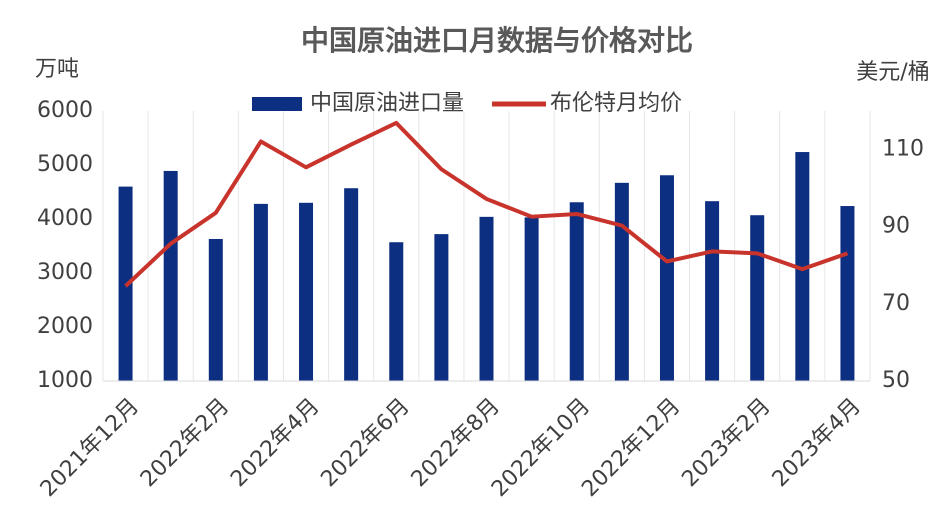 The width and height of the screenshot is (946, 526). What do you see at coordinates (896, 380) in the screenshot?
I see `y2-tick-label: 50` at bounding box center [896, 380].